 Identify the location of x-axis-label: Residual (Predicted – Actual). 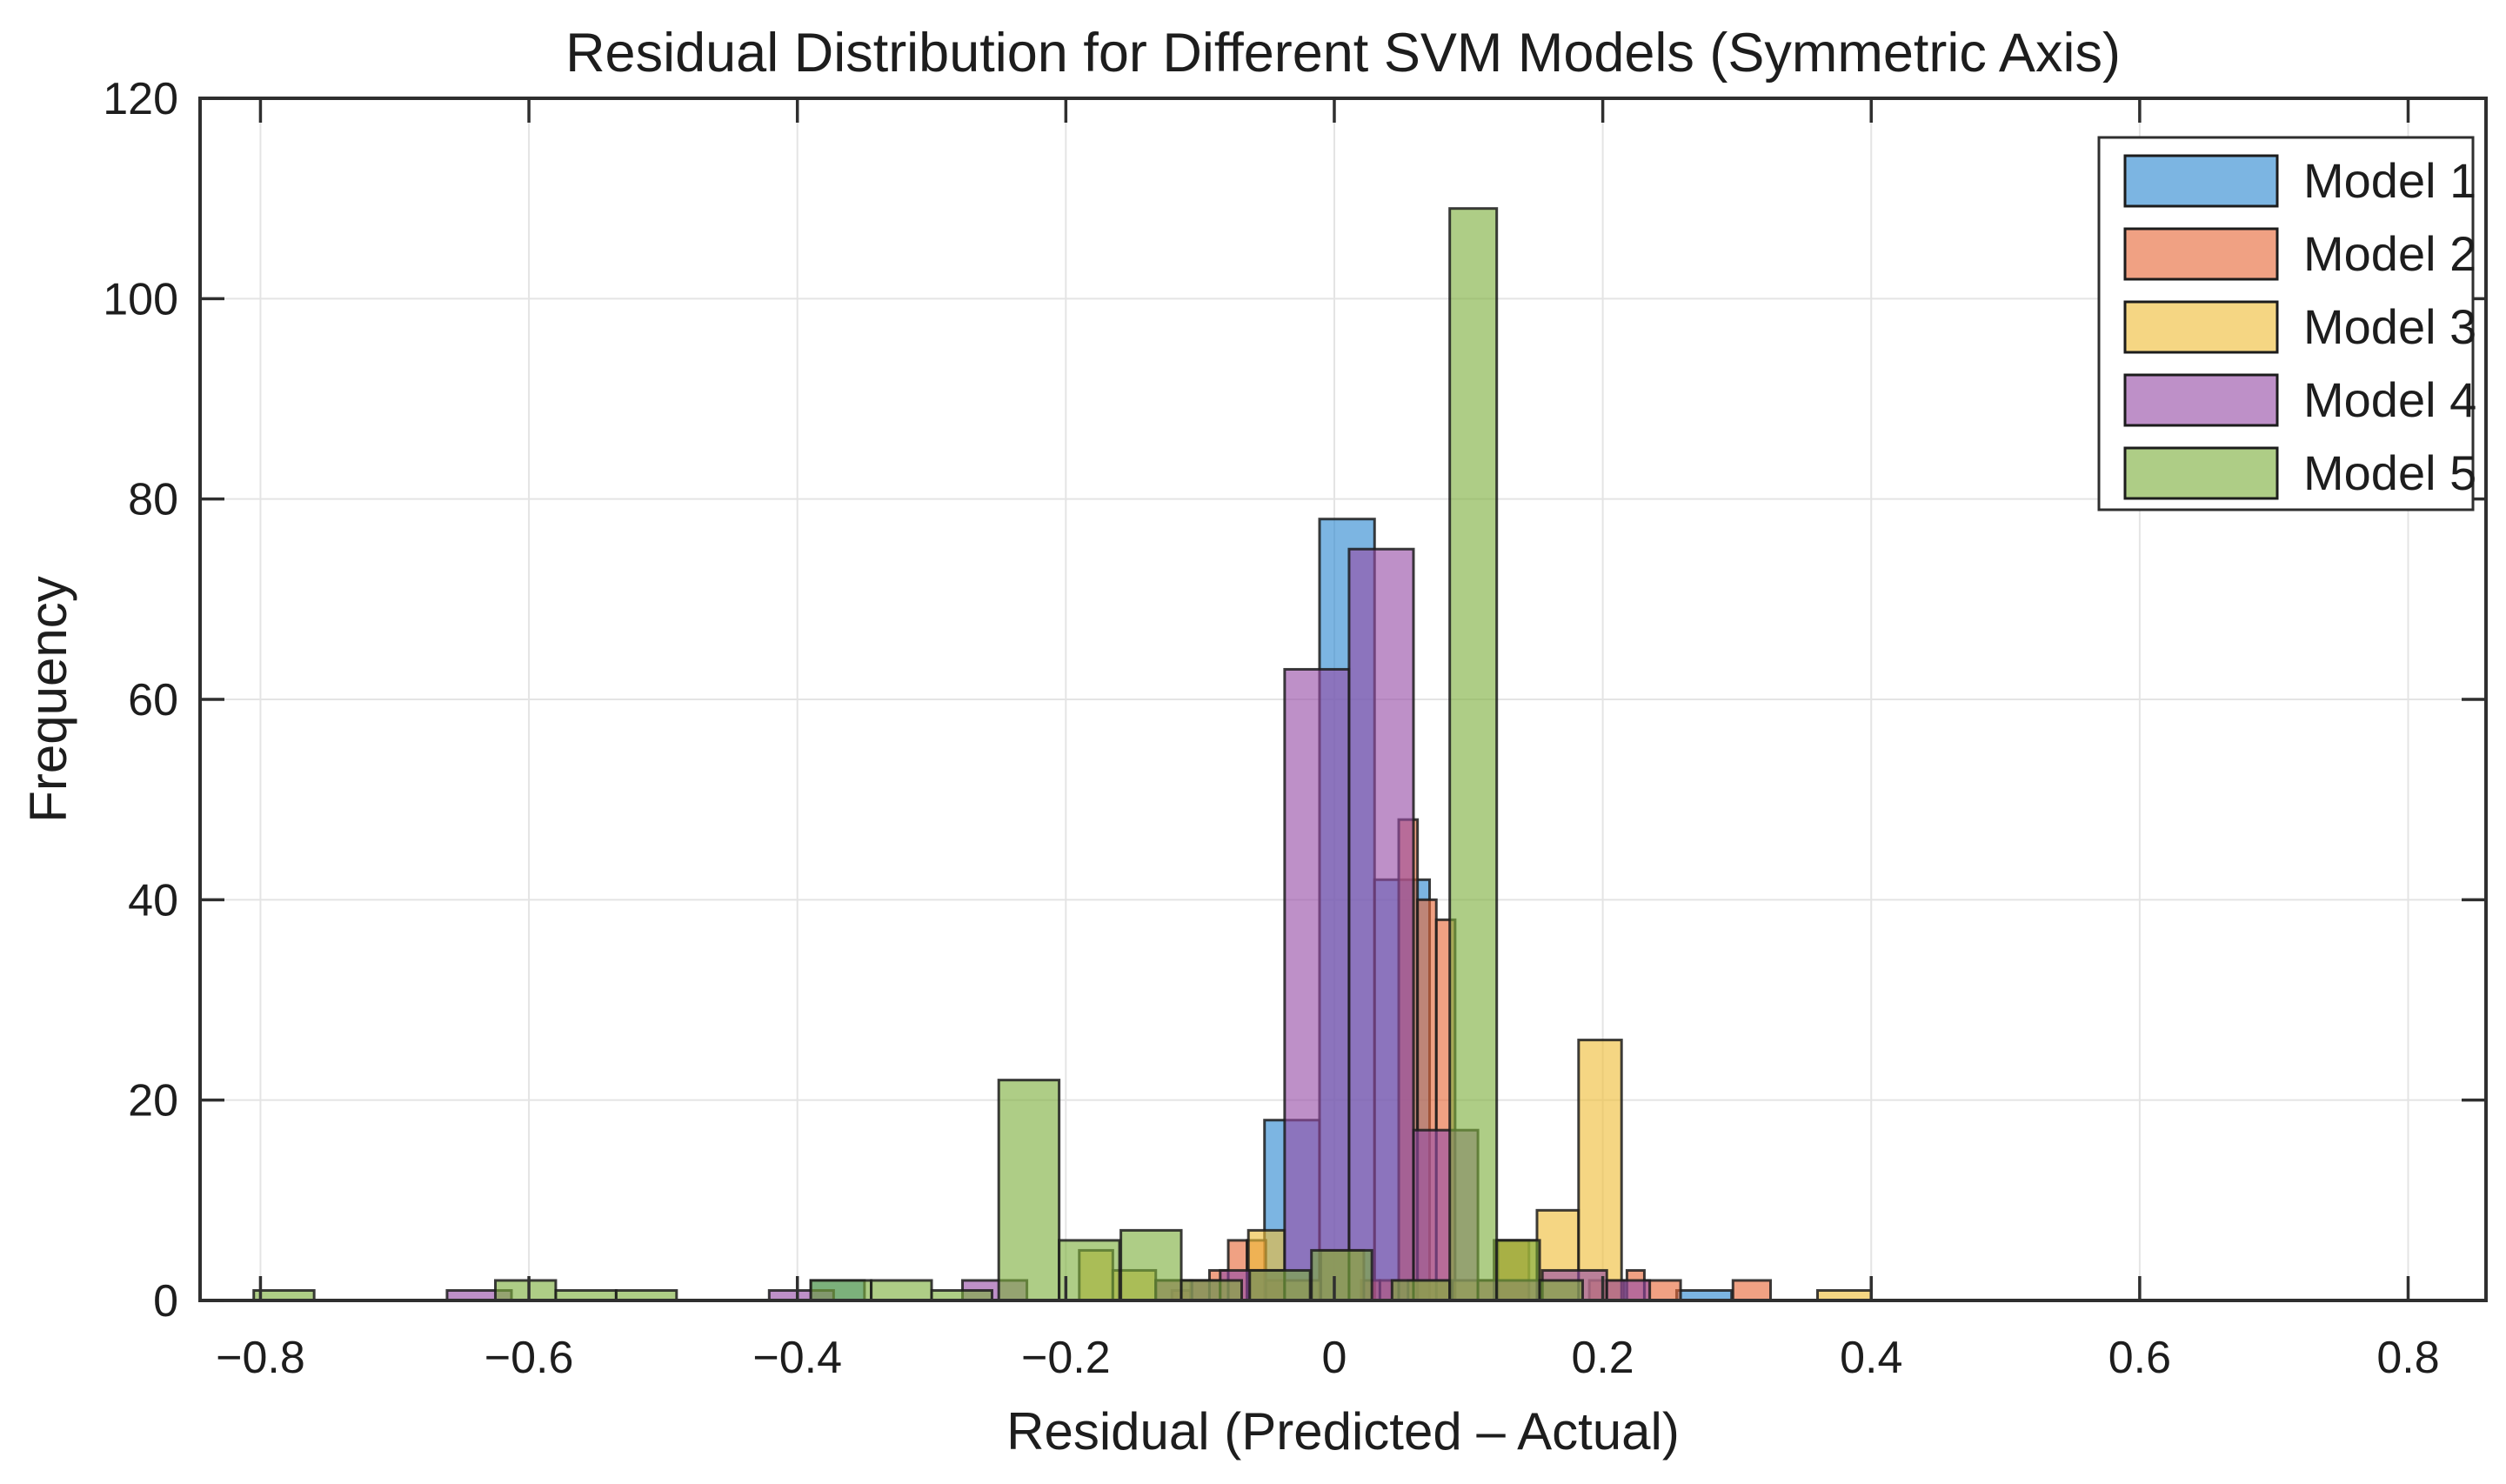
(1343, 1432).